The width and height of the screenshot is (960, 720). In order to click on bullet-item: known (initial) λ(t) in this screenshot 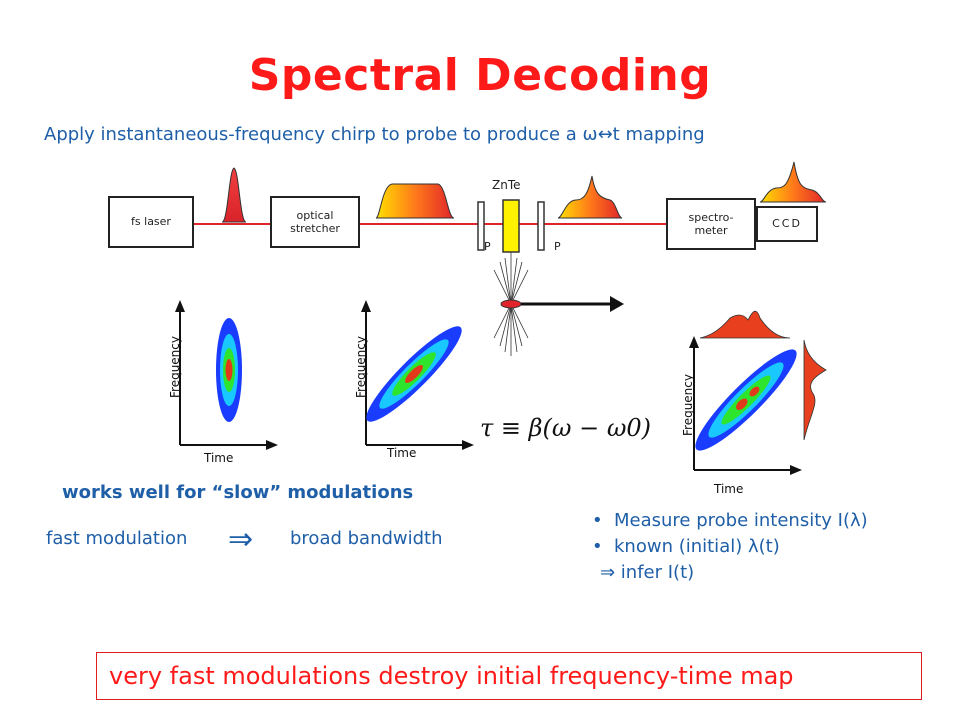, I will do `click(730, 547)`.